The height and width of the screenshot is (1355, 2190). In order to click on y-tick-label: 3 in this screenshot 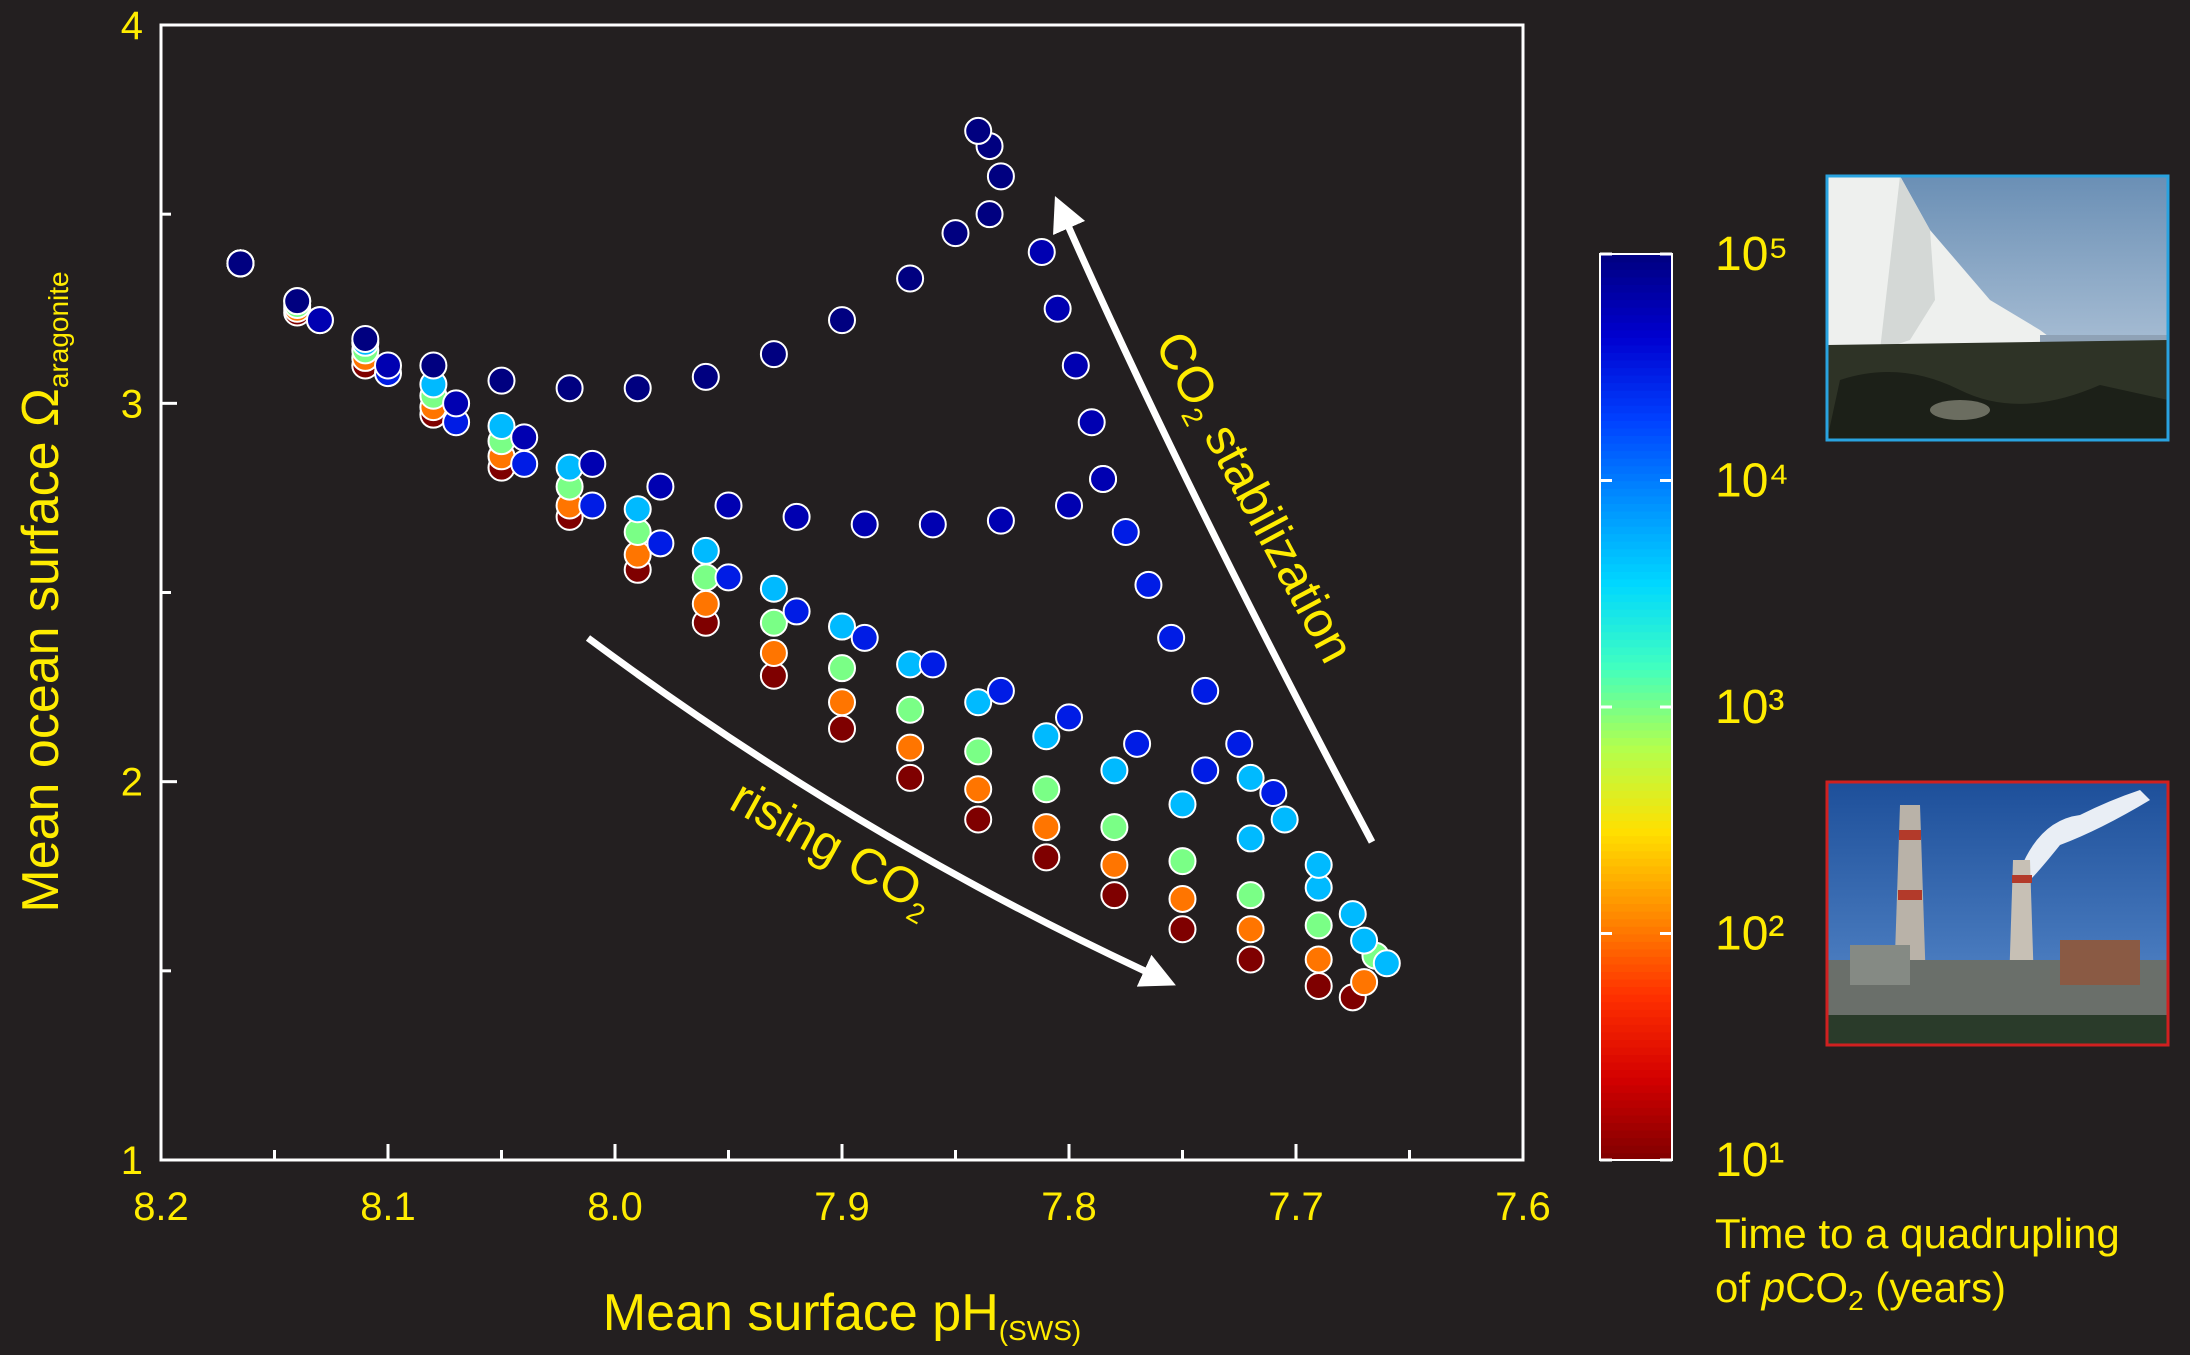, I will do `click(132, 404)`.